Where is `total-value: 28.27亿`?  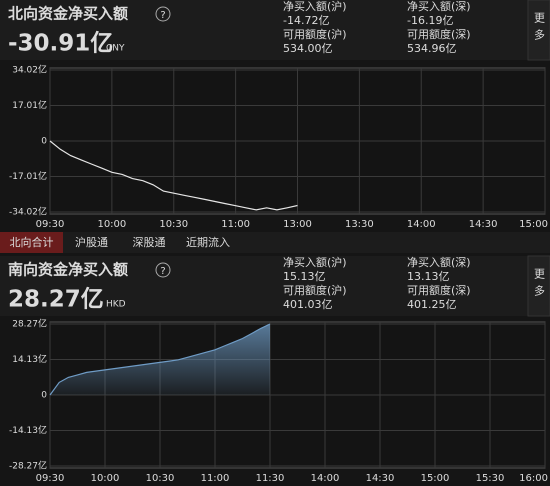 total-value: 28.27亿 is located at coordinates (56, 300).